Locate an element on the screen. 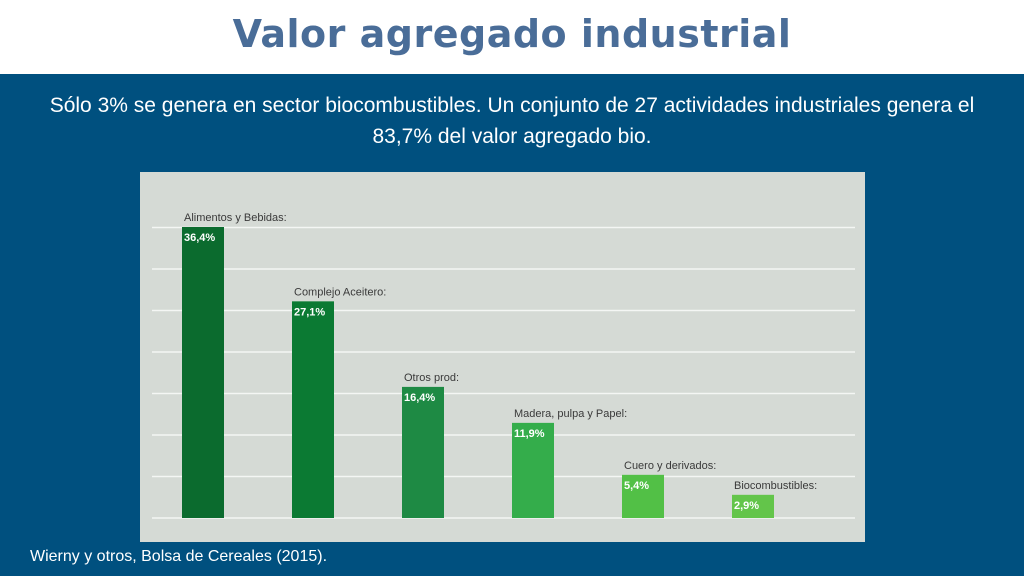  bar-value-label: 36,4% is located at coordinates (199, 238).